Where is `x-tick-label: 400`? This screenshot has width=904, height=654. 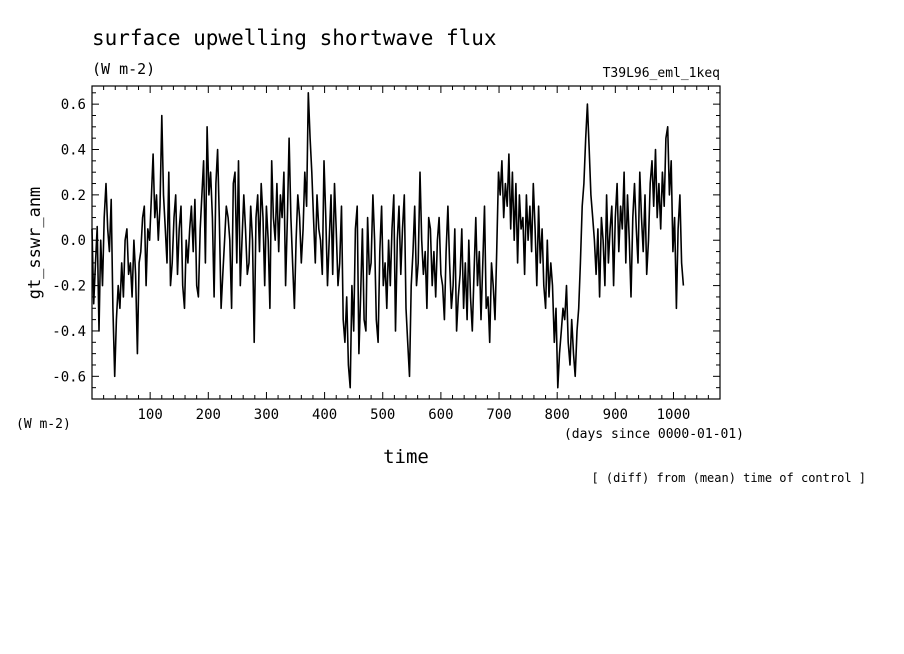 x-tick-label: 400 is located at coordinates (324, 415).